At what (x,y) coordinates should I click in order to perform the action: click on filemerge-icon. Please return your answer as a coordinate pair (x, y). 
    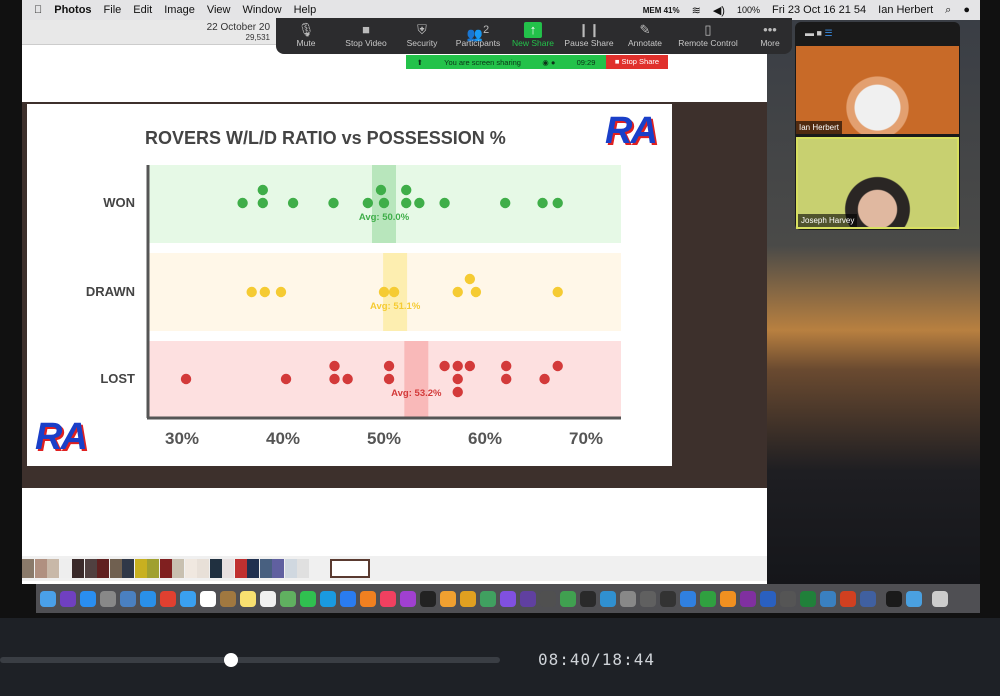
    Looking at the image, I should click on (868, 598).